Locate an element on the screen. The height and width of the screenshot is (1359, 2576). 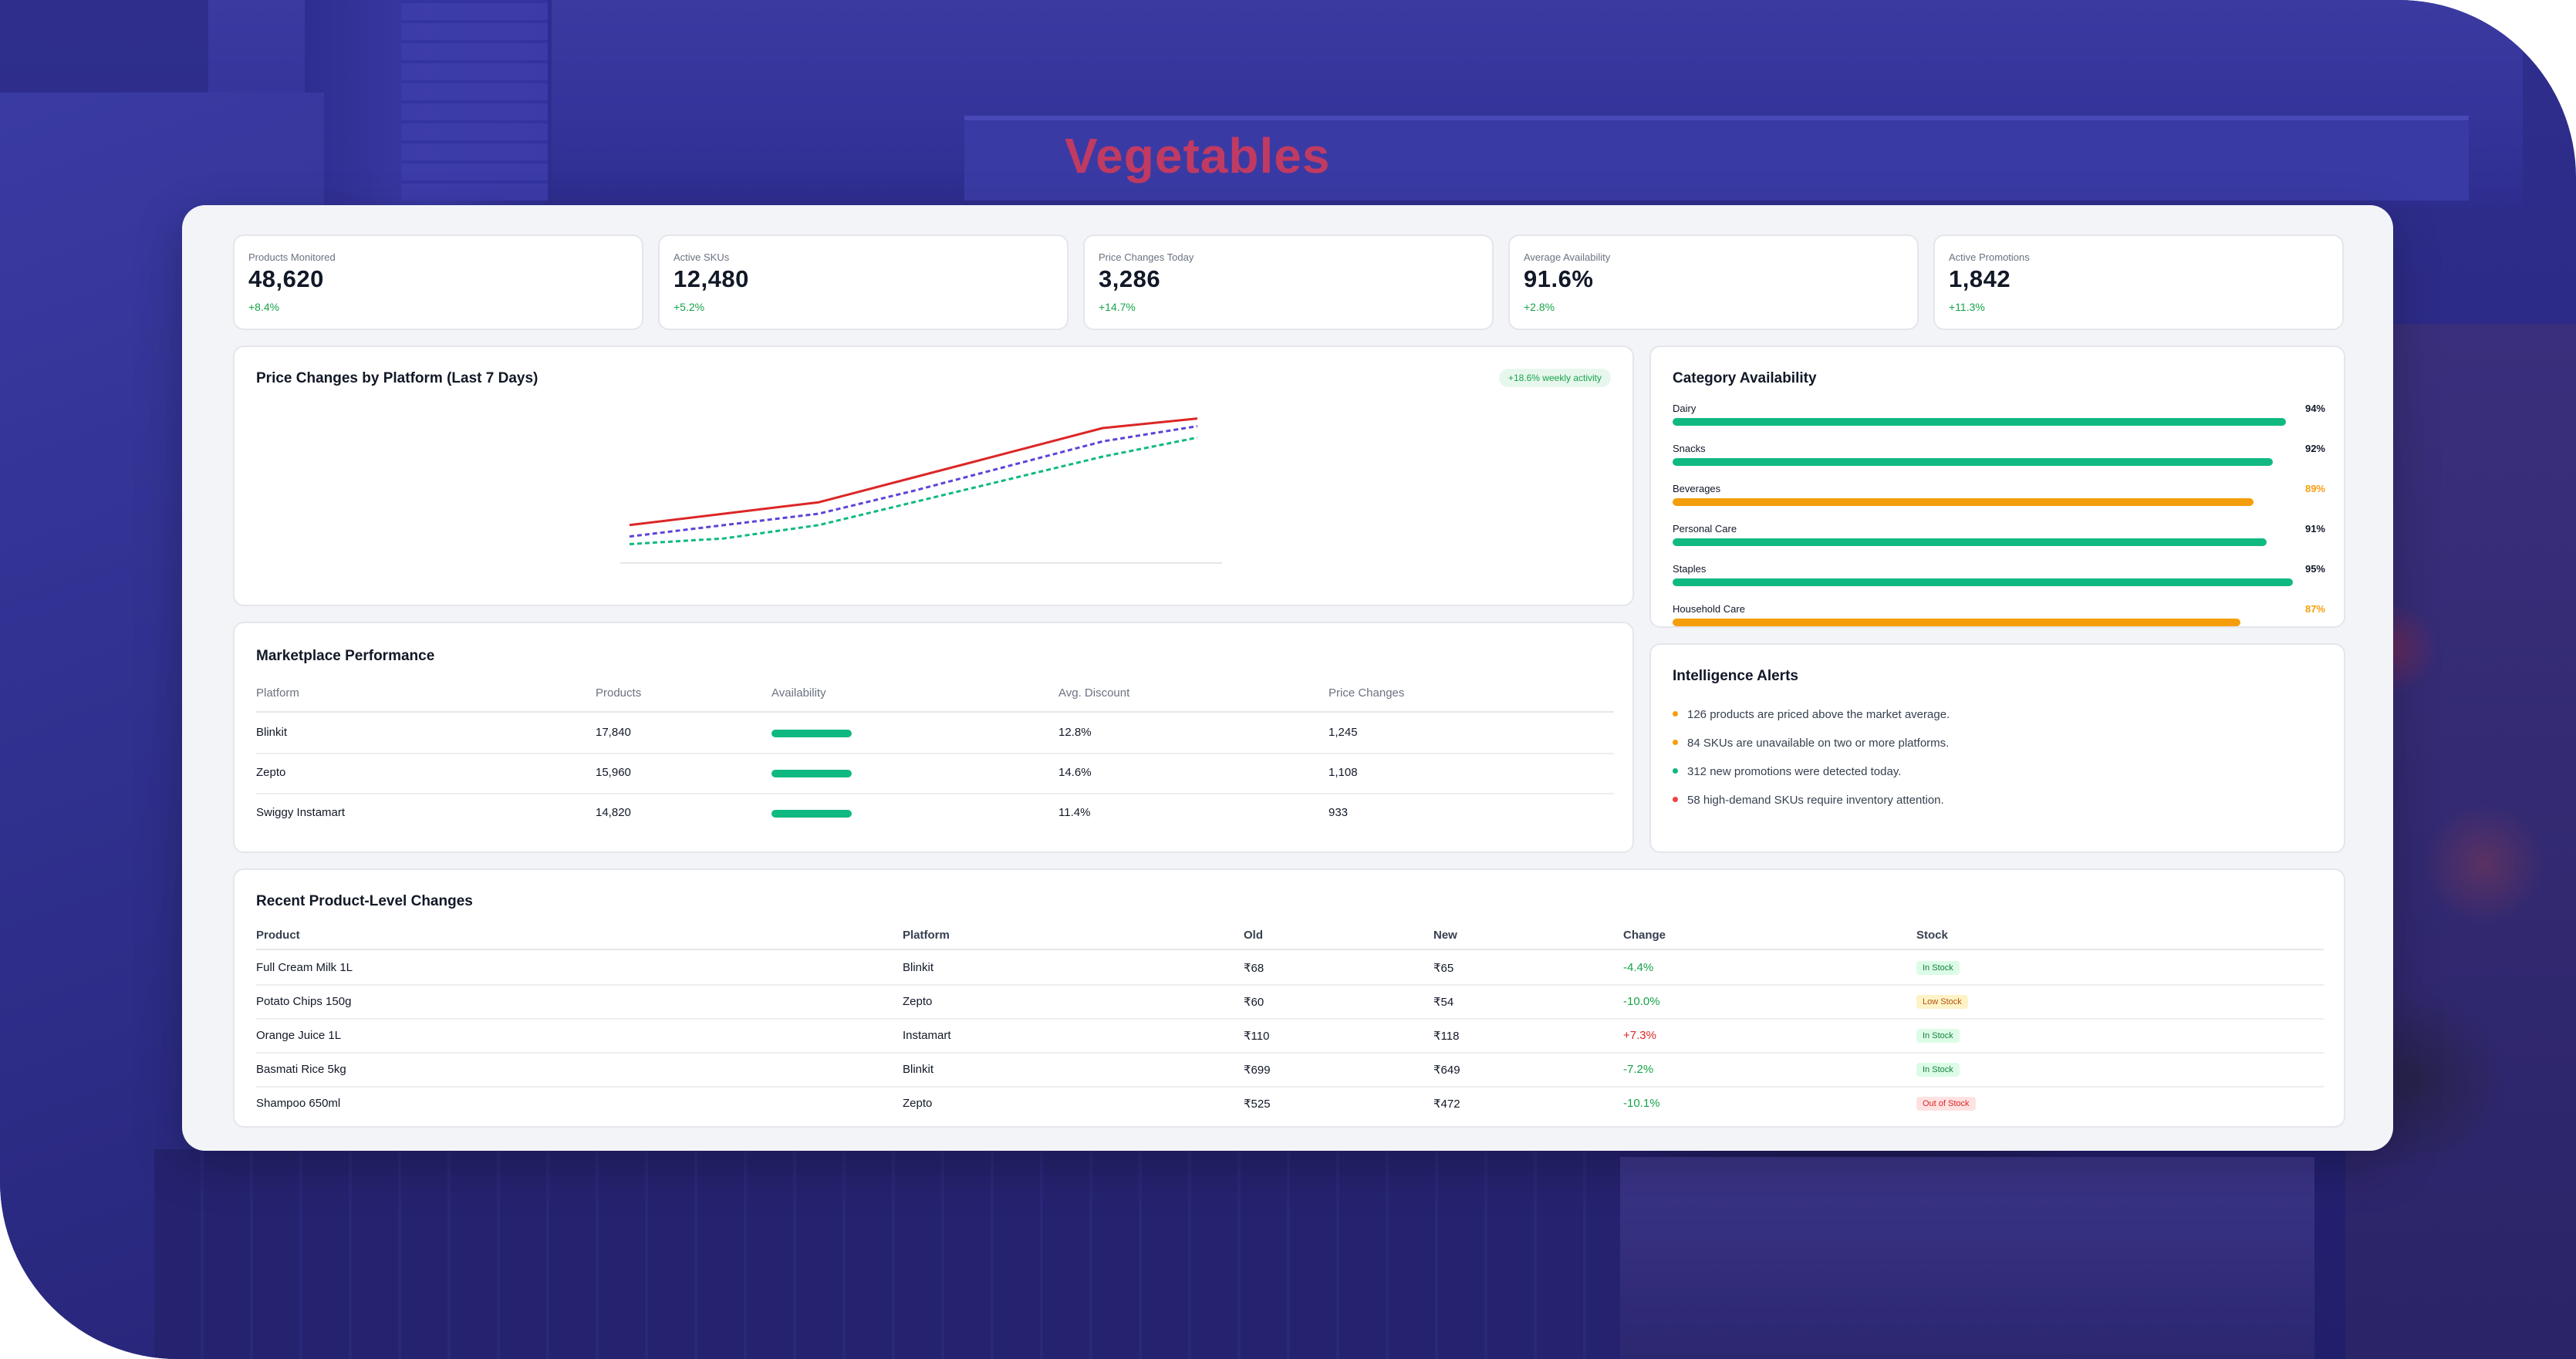
table-row: Zepto 15,960 14.6% 1,108 is located at coordinates (935, 774).